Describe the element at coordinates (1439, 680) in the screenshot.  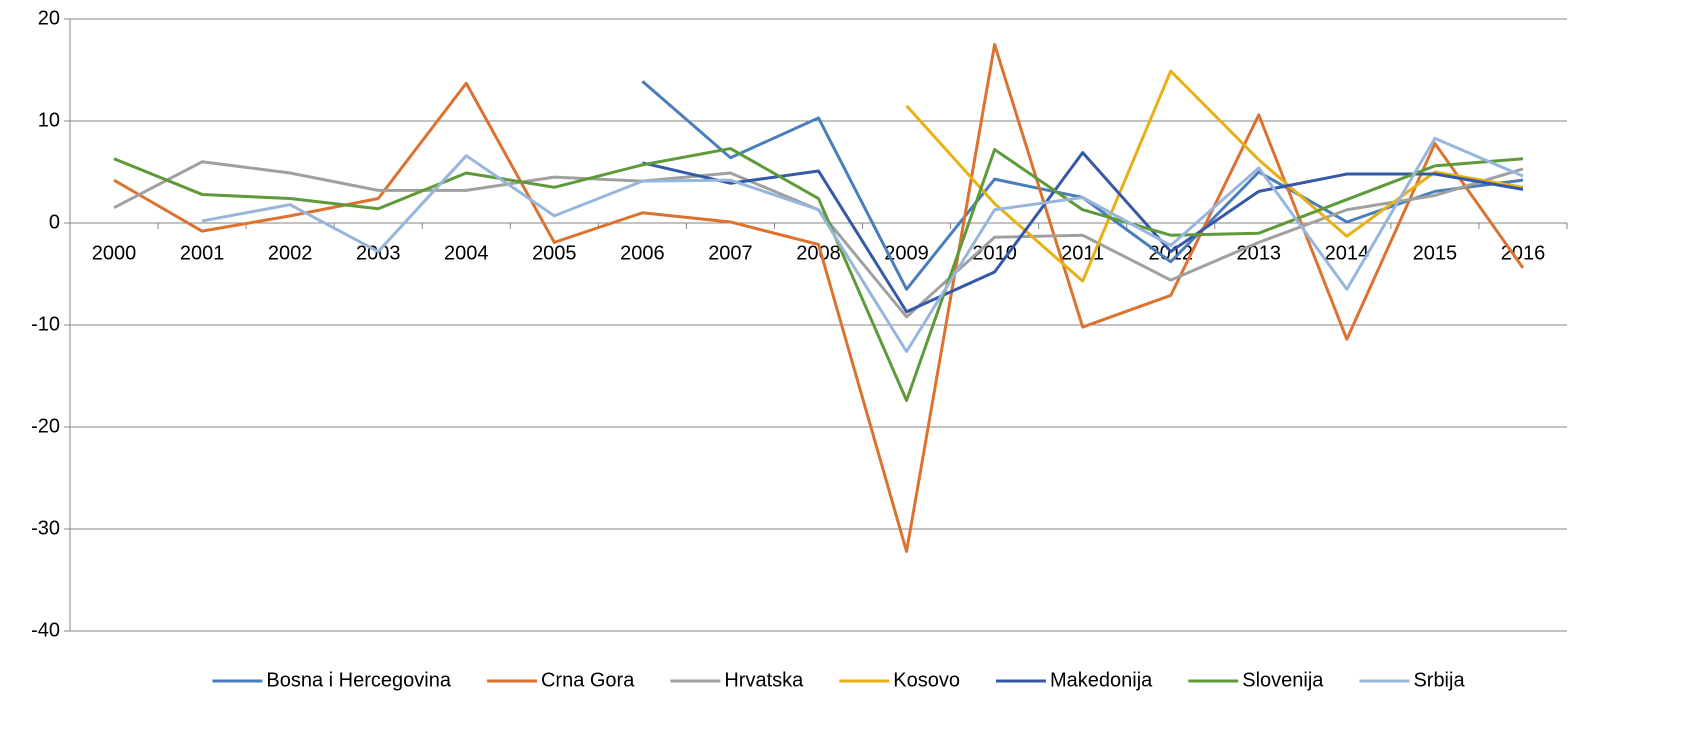
I see `legend-label: Srbija` at that location.